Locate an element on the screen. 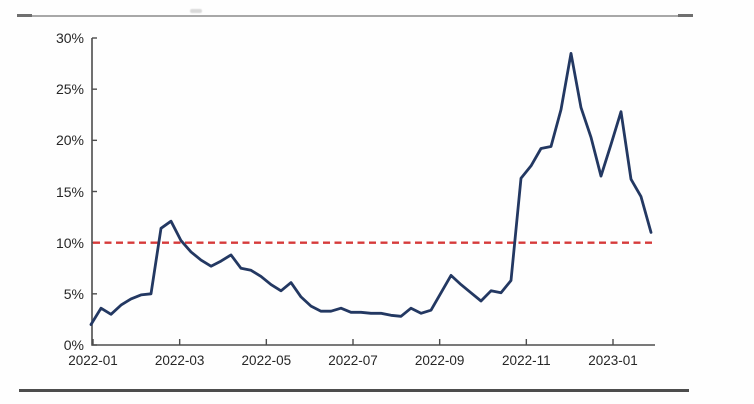 The width and height of the screenshot is (754, 404). top-divider-right-cap is located at coordinates (685, 15).